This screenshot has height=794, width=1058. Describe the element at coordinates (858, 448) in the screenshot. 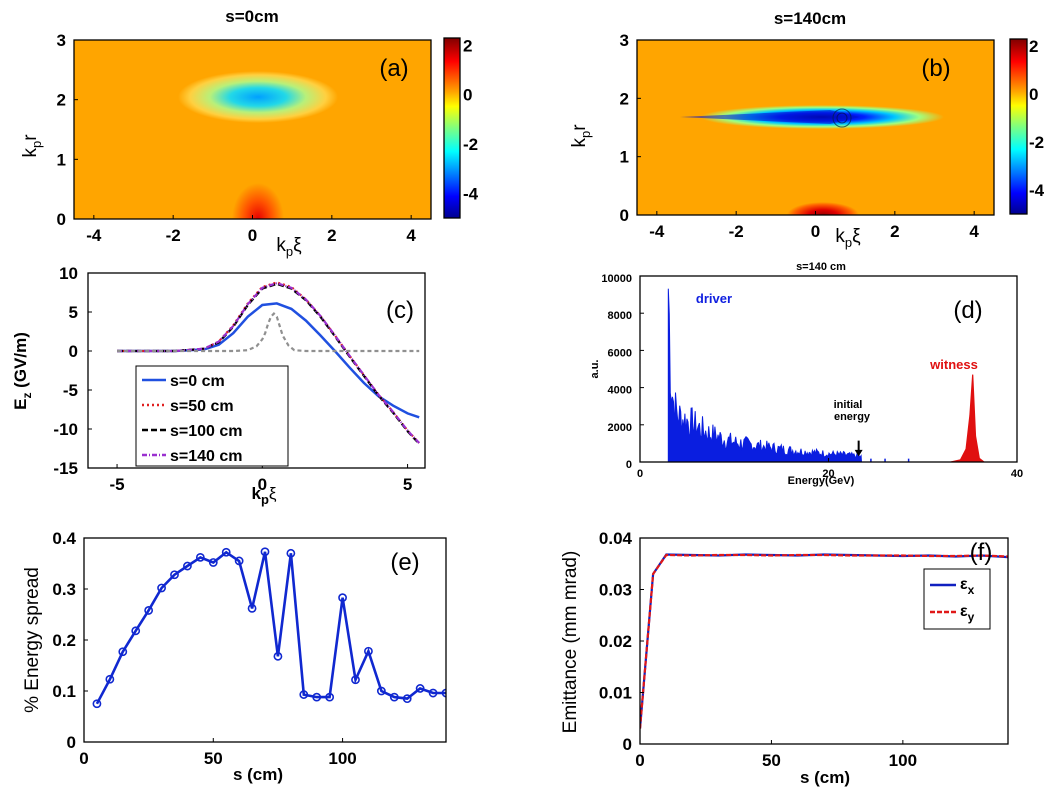

I see `panel-d-initial-energy-arrow` at that location.